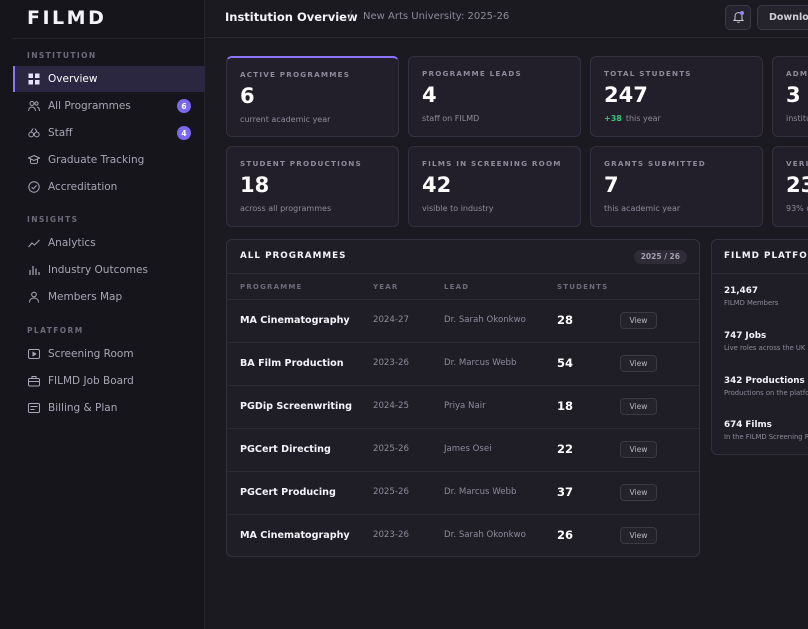  What do you see at coordinates (295, 74) in the screenshot?
I see `stat-label: ACTIVE PROGRAMMES` at bounding box center [295, 74].